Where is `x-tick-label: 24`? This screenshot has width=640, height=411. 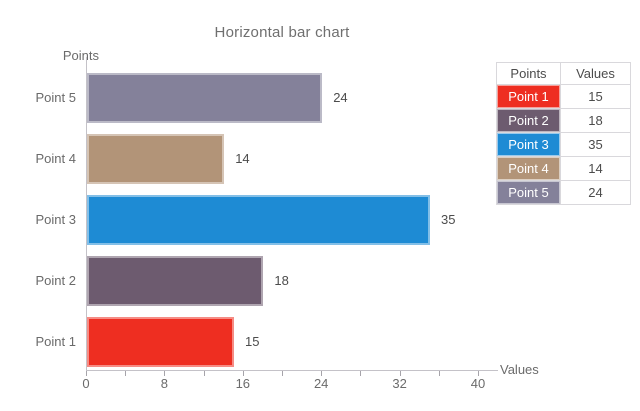 x-tick-label: 24 is located at coordinates (321, 383).